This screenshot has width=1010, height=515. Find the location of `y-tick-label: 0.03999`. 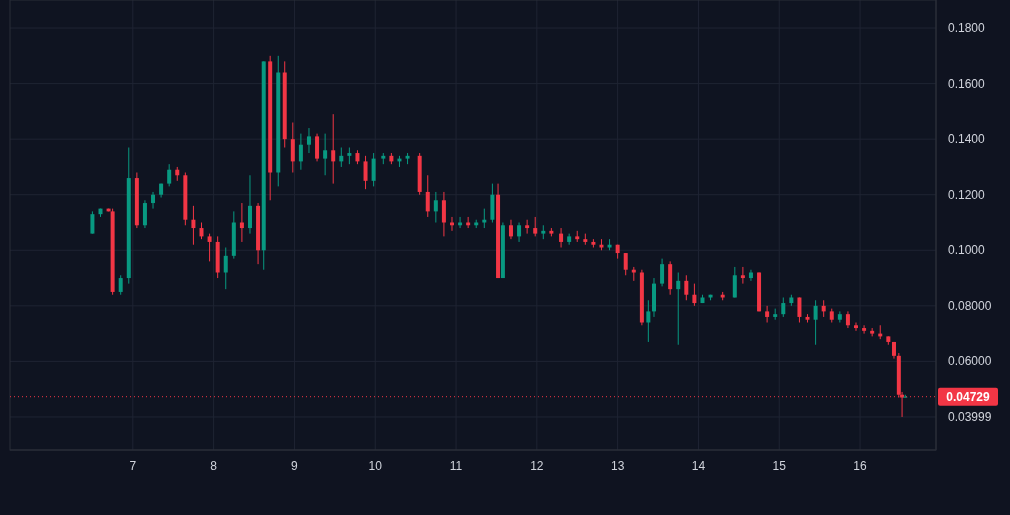

y-tick-label: 0.03999 is located at coordinates (970, 416).